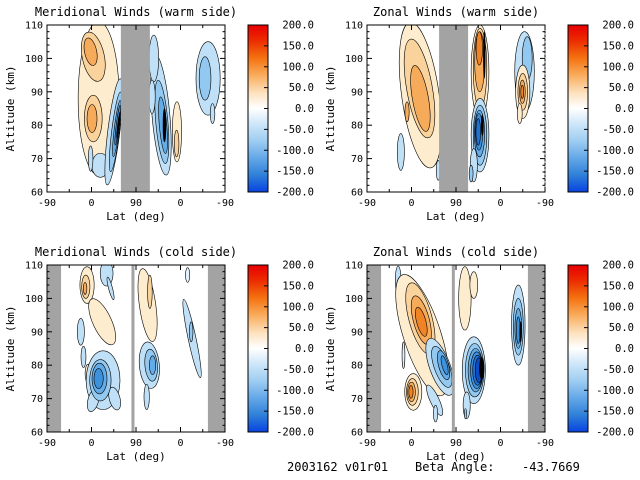  What do you see at coordinates (136, 252) in the screenshot?
I see `panel-title: Meridional Winds (cold side)` at bounding box center [136, 252].